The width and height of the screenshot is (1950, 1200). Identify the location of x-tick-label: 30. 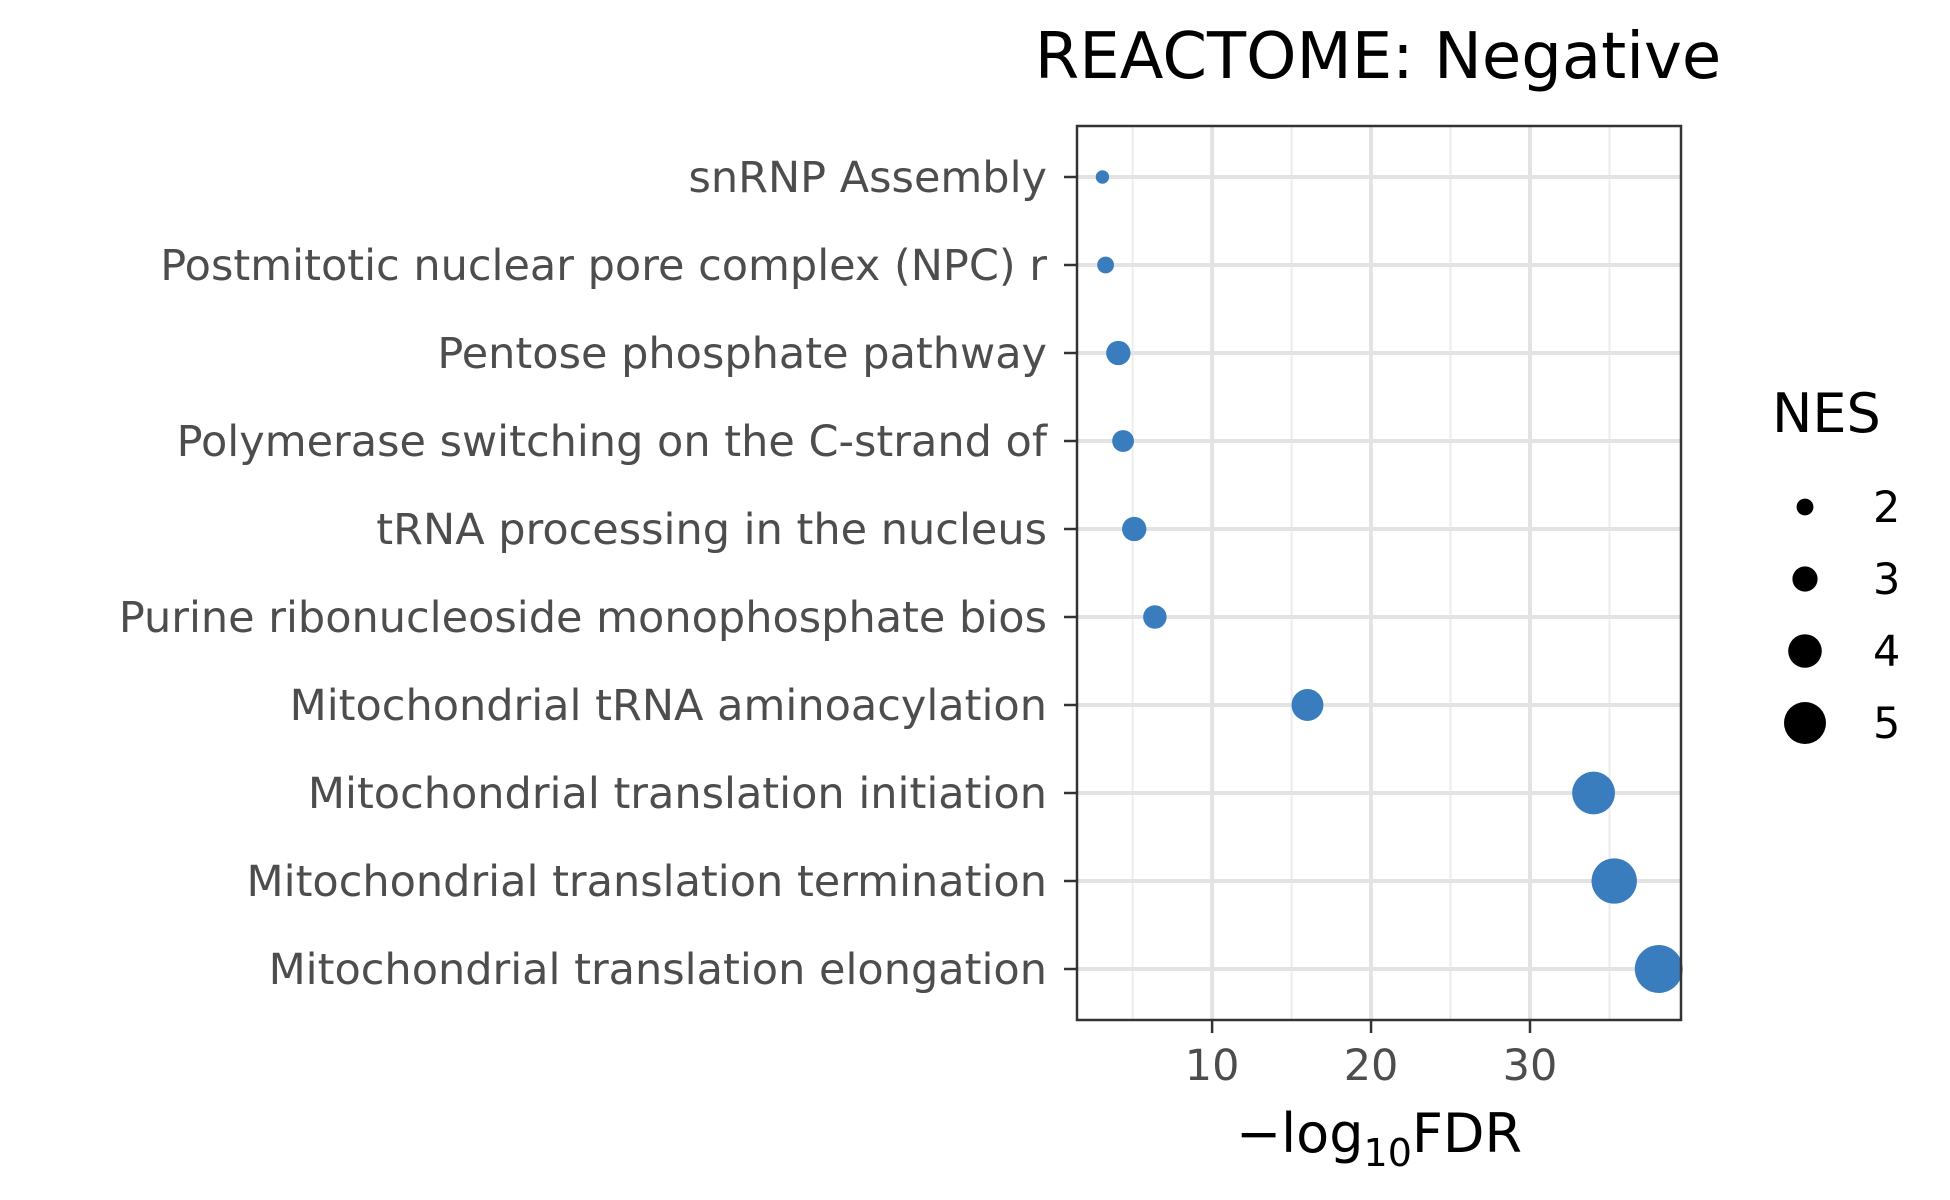
(1530, 1066).